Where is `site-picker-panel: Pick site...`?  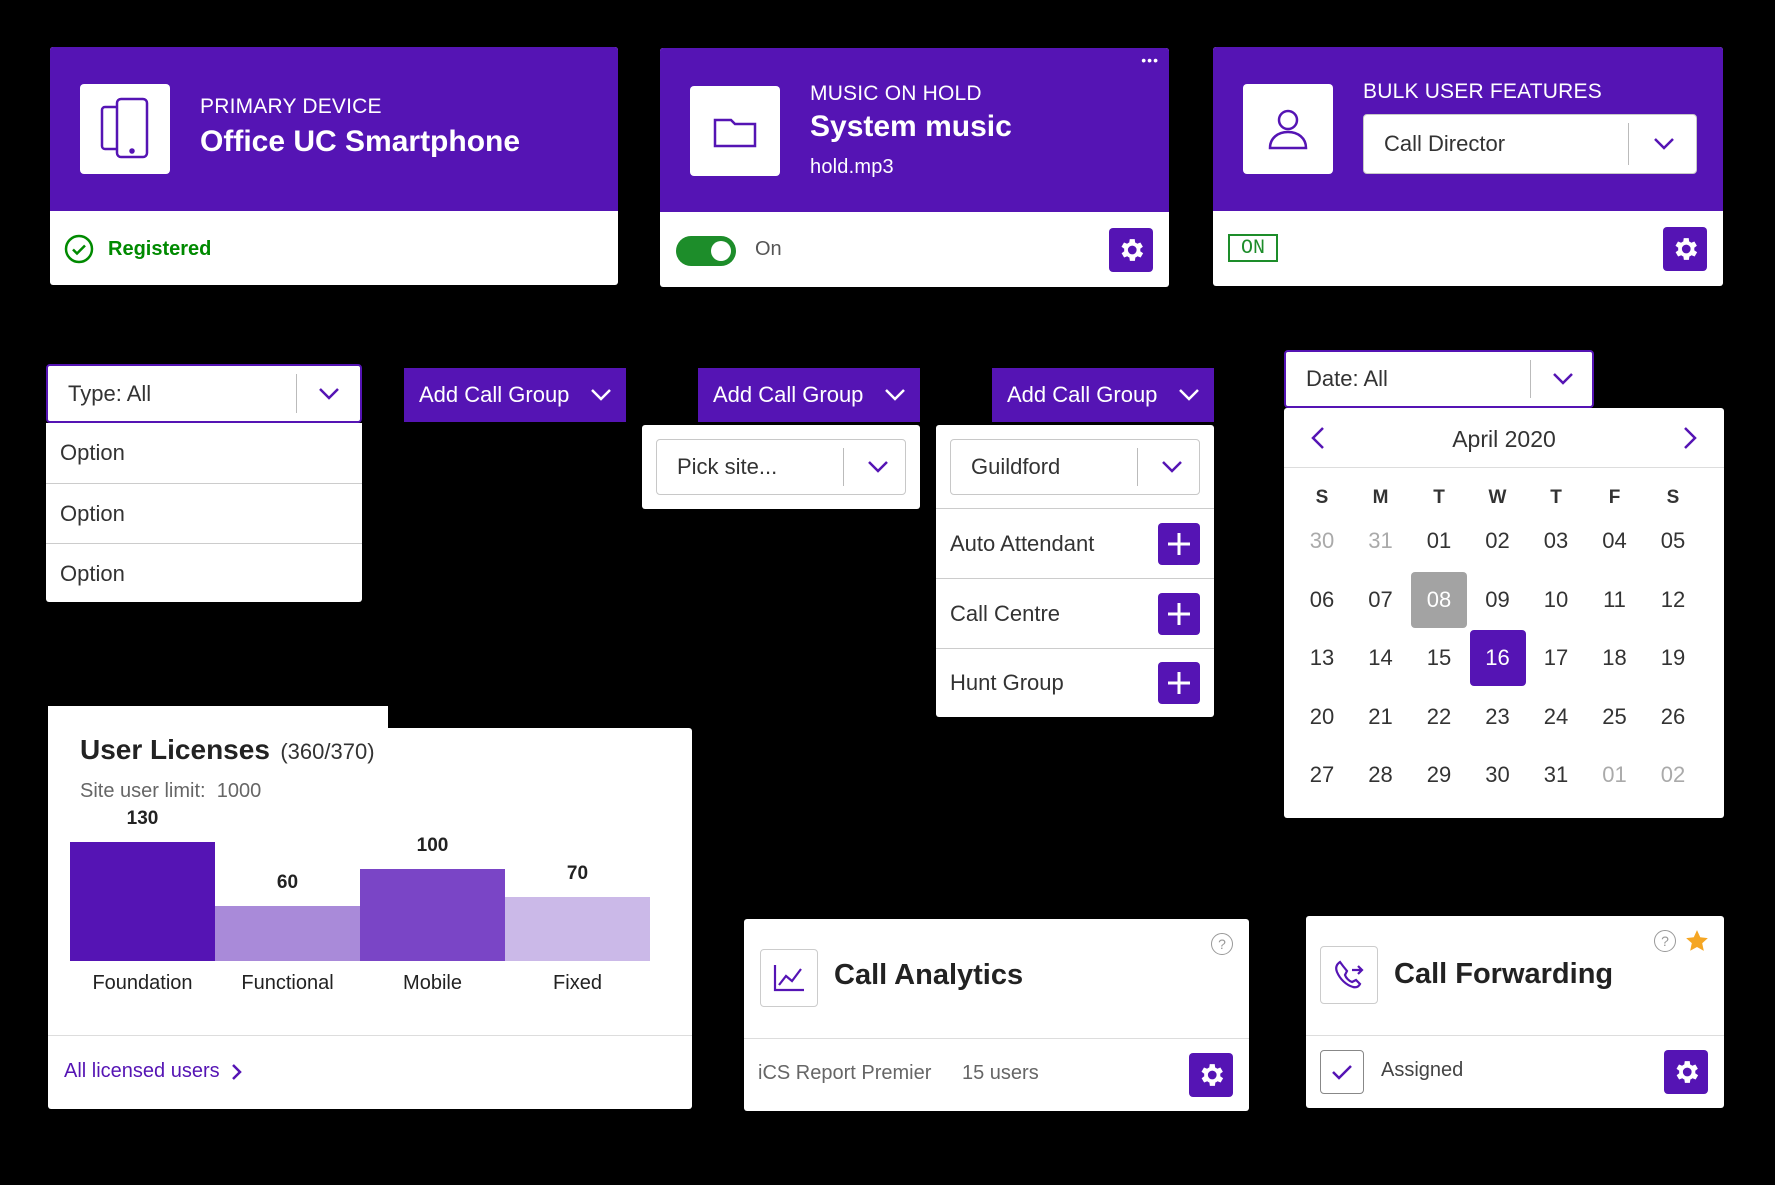 site-picker-panel: Pick site... is located at coordinates (781, 467).